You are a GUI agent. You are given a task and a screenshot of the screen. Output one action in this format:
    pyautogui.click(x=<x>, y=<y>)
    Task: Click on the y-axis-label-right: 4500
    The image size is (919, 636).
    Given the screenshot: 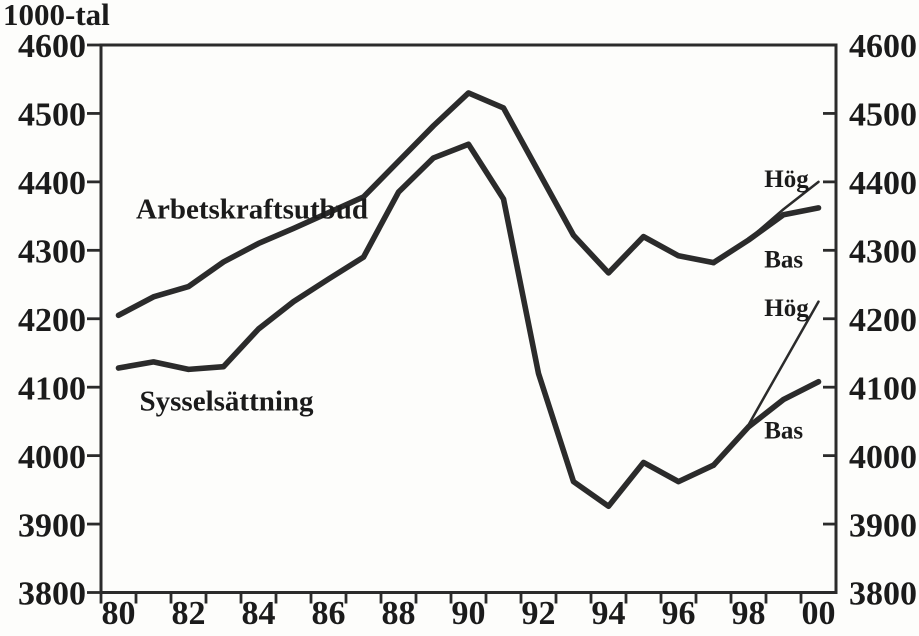 What is the action you would take?
    pyautogui.click(x=883, y=115)
    